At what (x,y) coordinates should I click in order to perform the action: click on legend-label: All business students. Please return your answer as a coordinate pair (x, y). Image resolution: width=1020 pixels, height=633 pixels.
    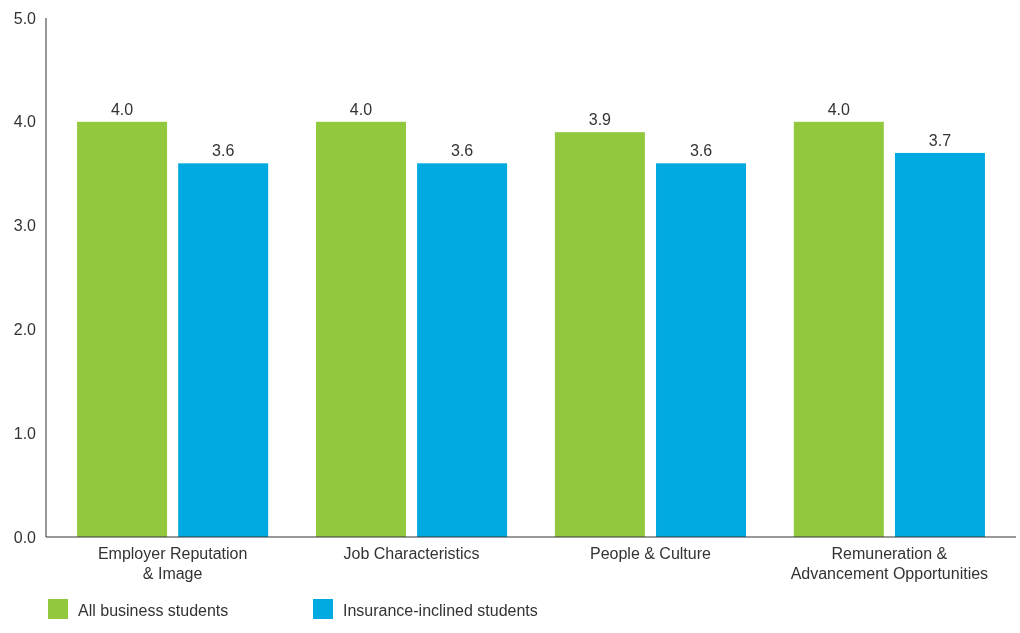
    Looking at the image, I should click on (153, 610).